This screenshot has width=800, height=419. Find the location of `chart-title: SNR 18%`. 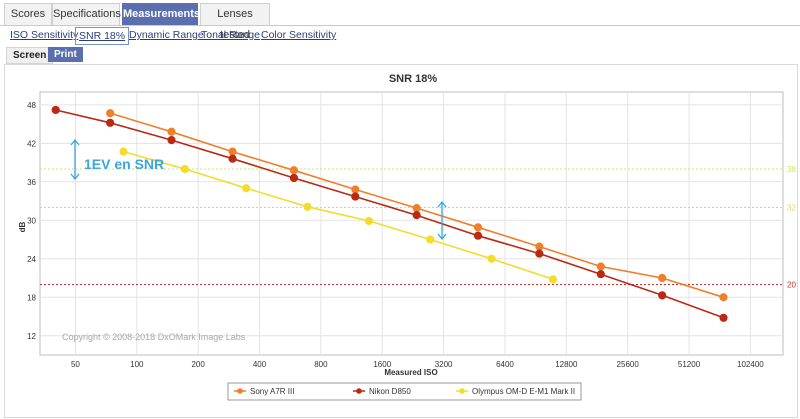

chart-title: SNR 18% is located at coordinates (413, 79).